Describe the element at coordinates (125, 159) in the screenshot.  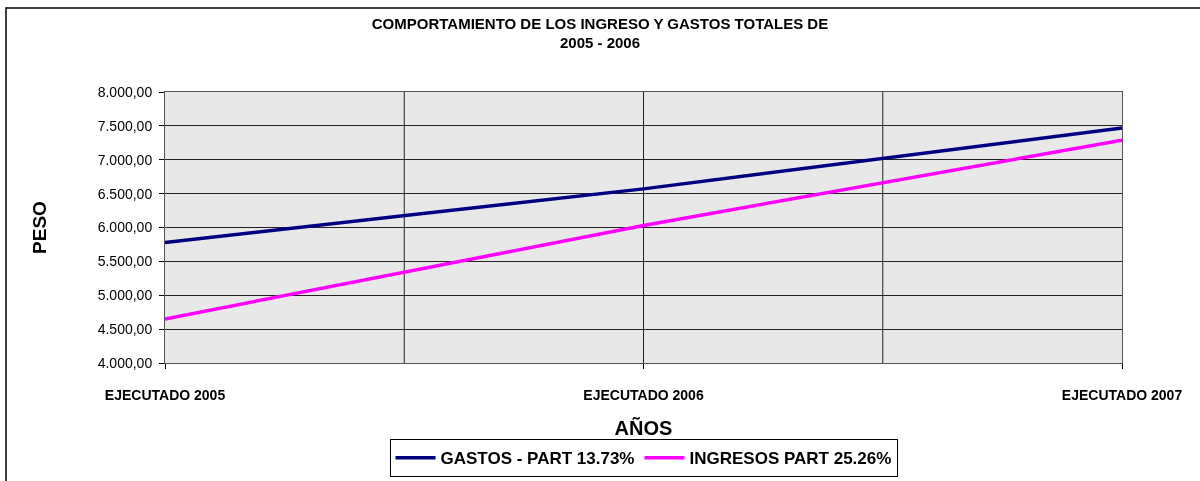
I see `y-tick-label: 7.000,00` at that location.